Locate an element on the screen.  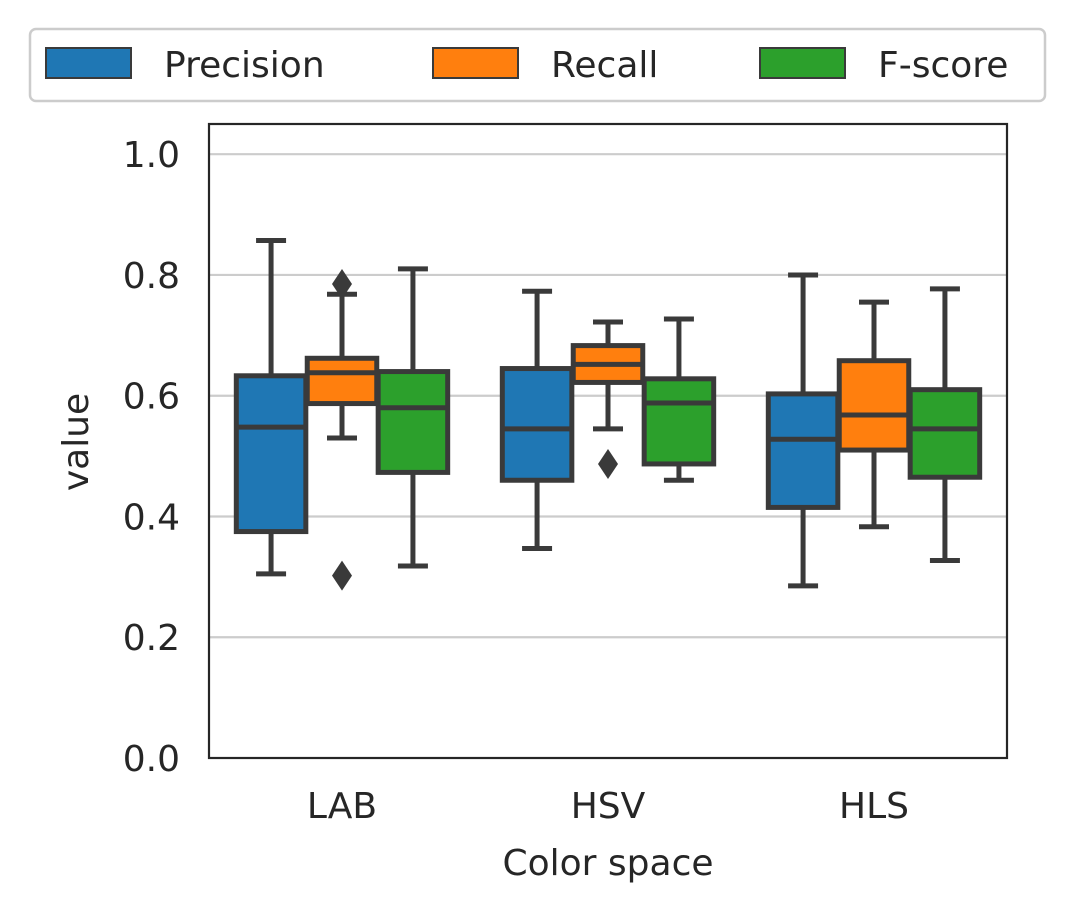
y-tick-label: 0.2 is located at coordinates (151, 638).